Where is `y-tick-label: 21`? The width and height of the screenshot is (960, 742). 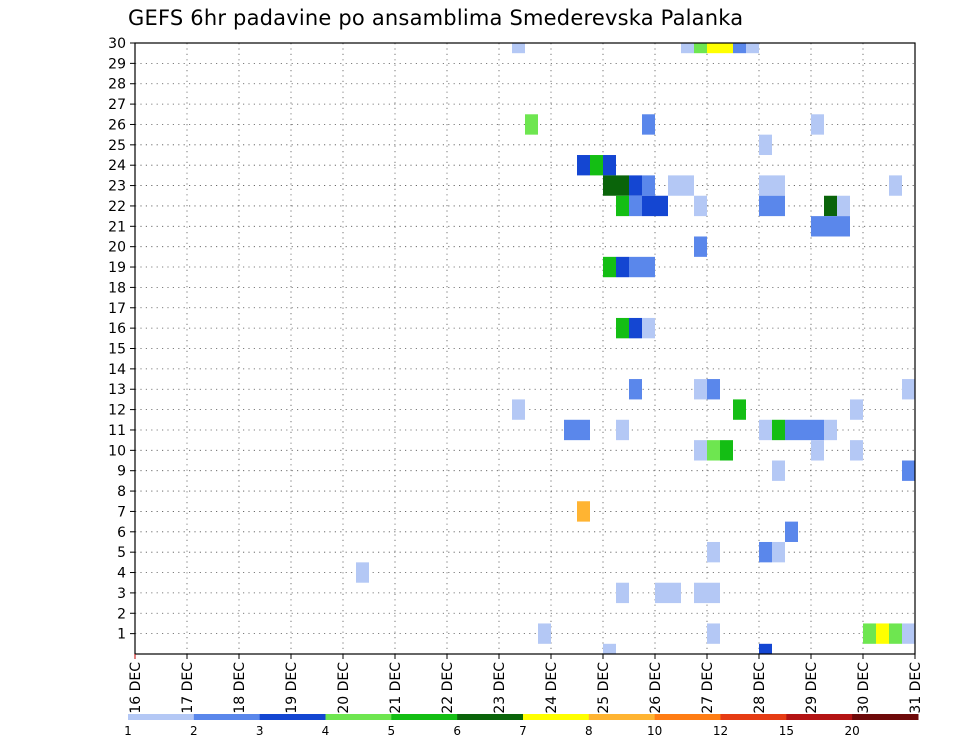 y-tick-label: 21 is located at coordinates (117, 227).